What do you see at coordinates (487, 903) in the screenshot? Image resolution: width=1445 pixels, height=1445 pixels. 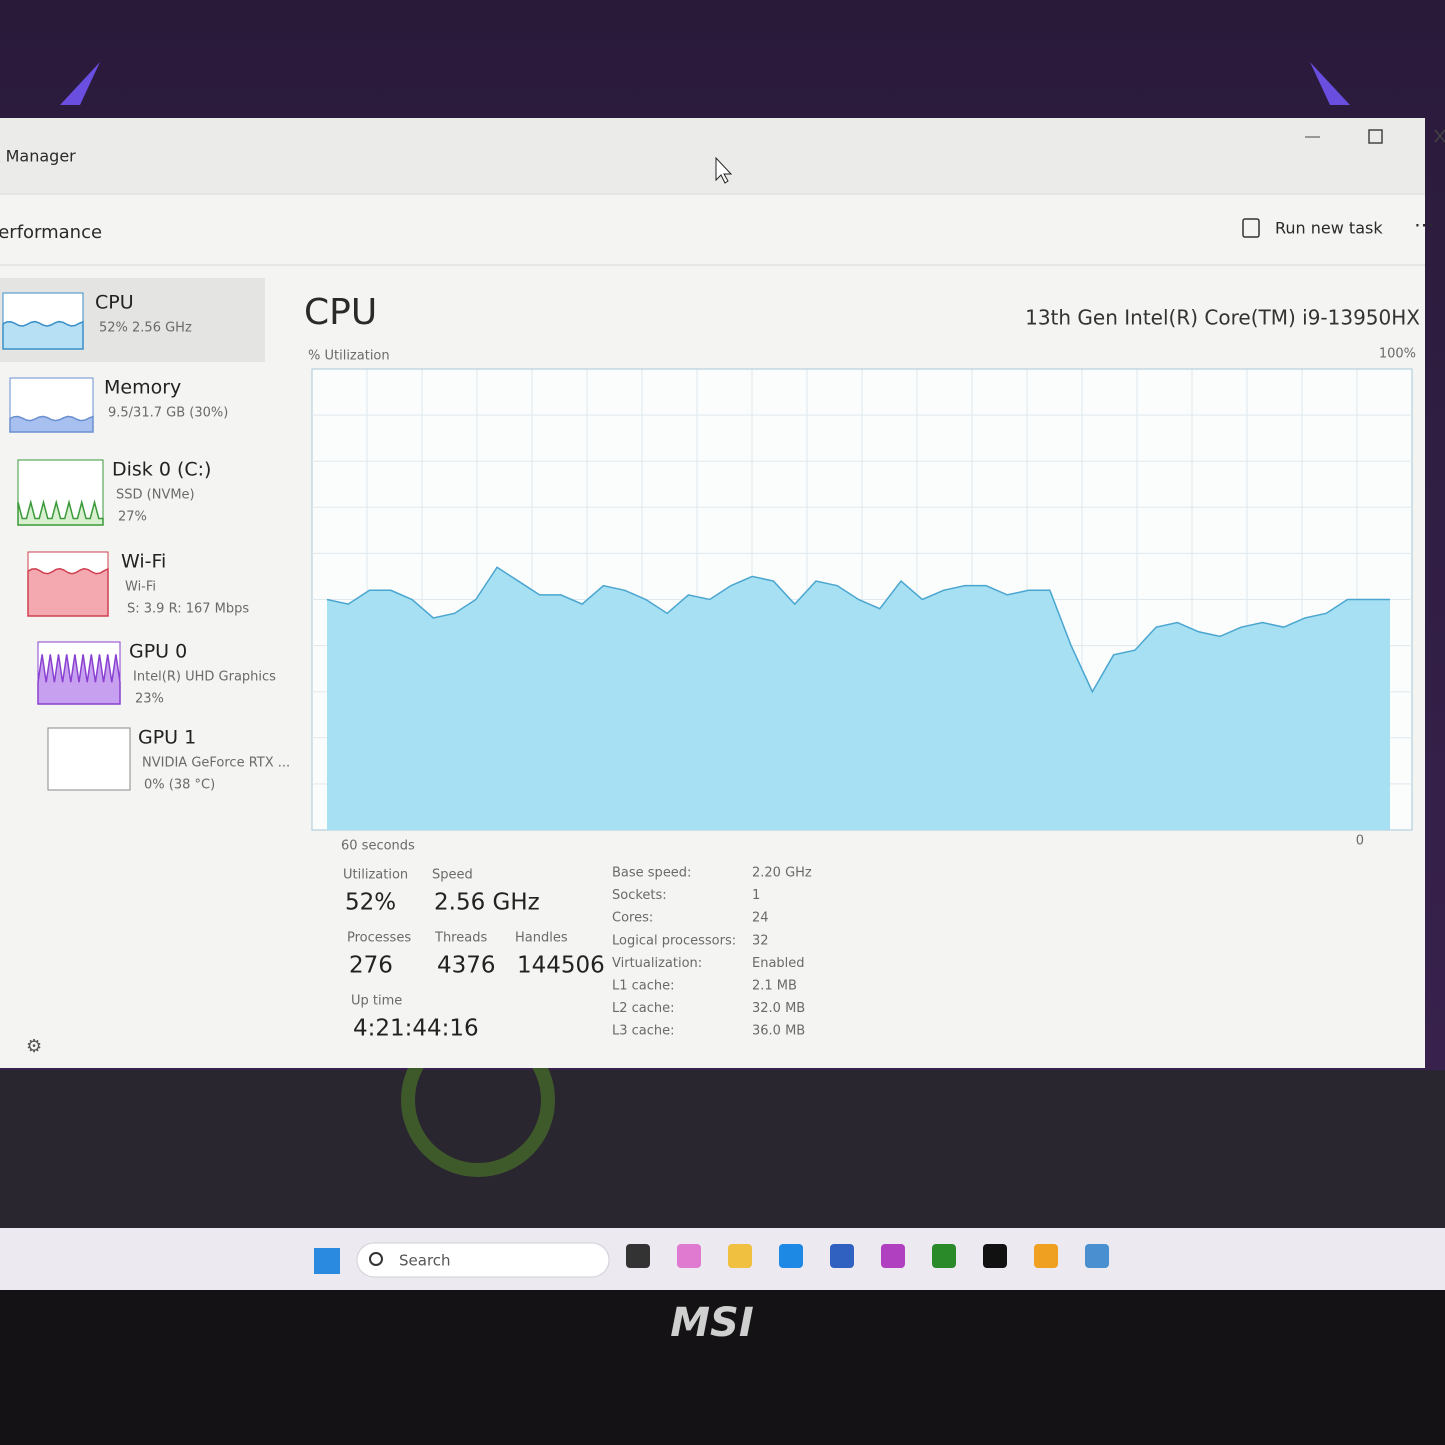 I see `stat-value: 2.56 GHz` at bounding box center [487, 903].